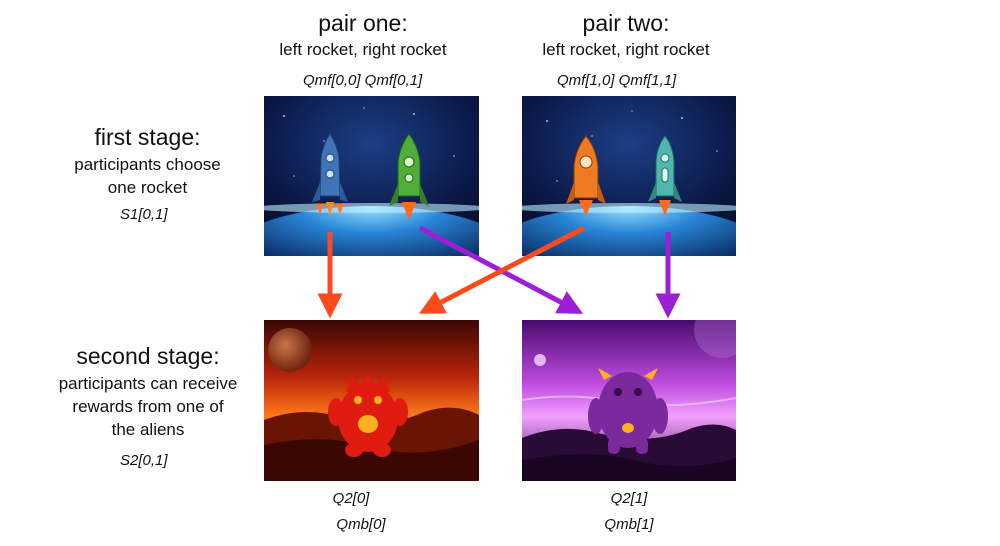  I want to click on first-stage-title: first stage:, so click(147, 137).